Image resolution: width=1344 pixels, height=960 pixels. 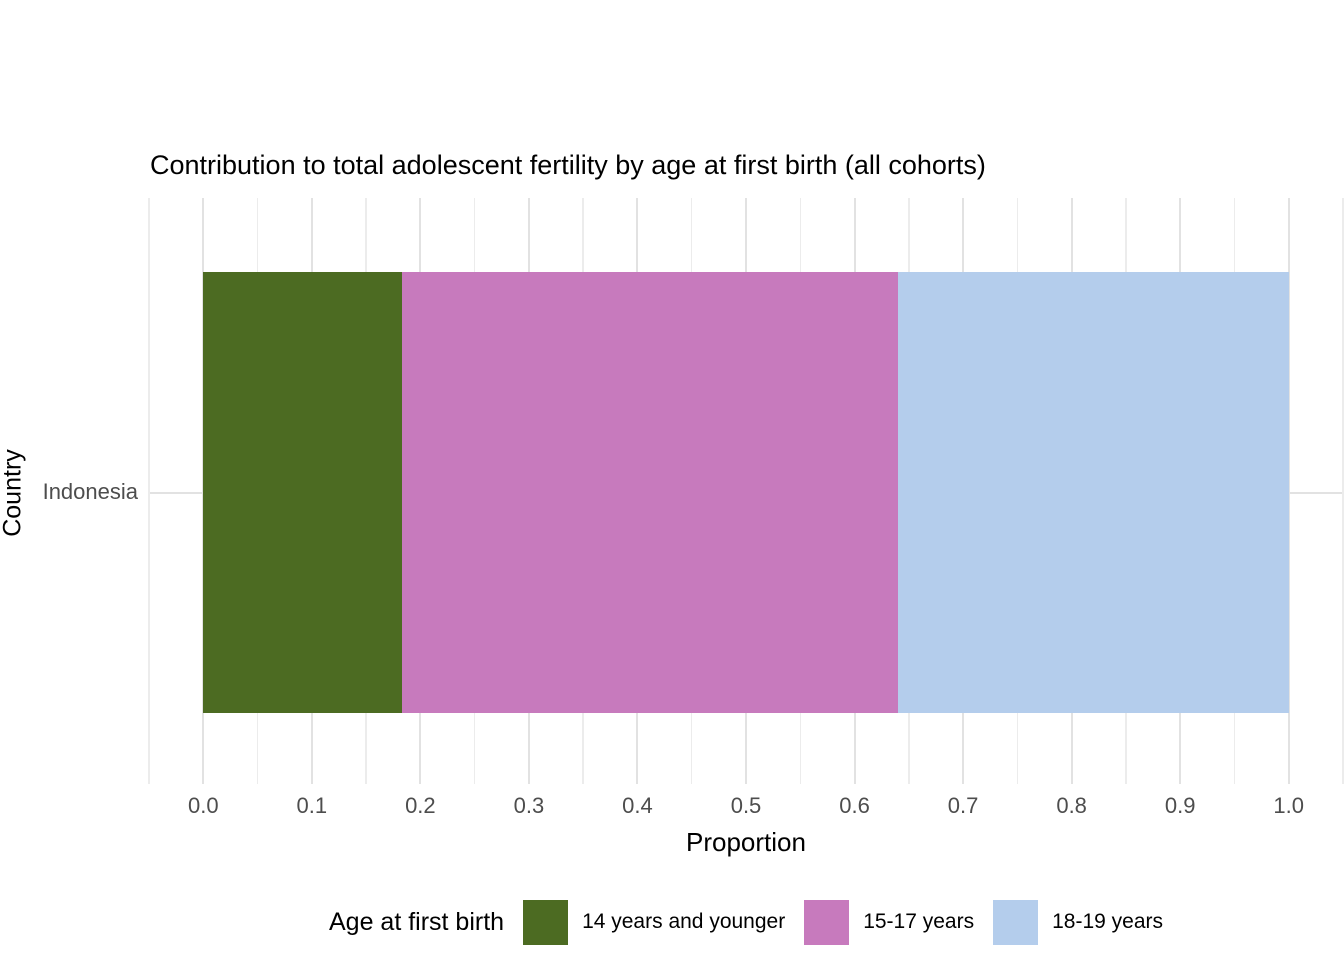 What do you see at coordinates (420, 805) in the screenshot?
I see `x-tick-label: 0.2` at bounding box center [420, 805].